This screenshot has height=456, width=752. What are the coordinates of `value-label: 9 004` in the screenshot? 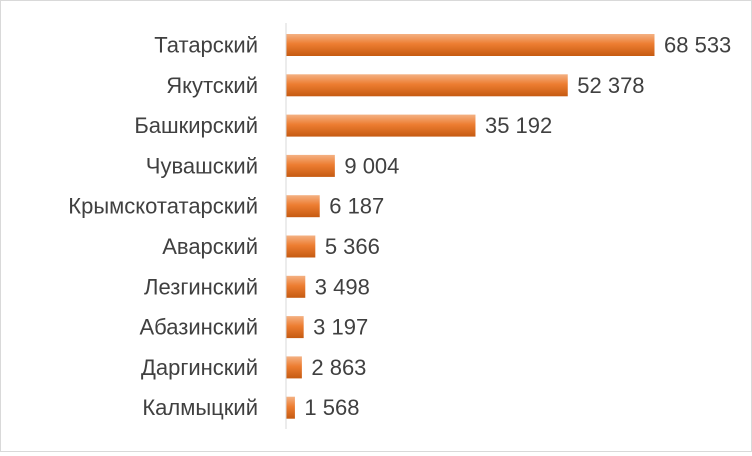 It's located at (371, 165).